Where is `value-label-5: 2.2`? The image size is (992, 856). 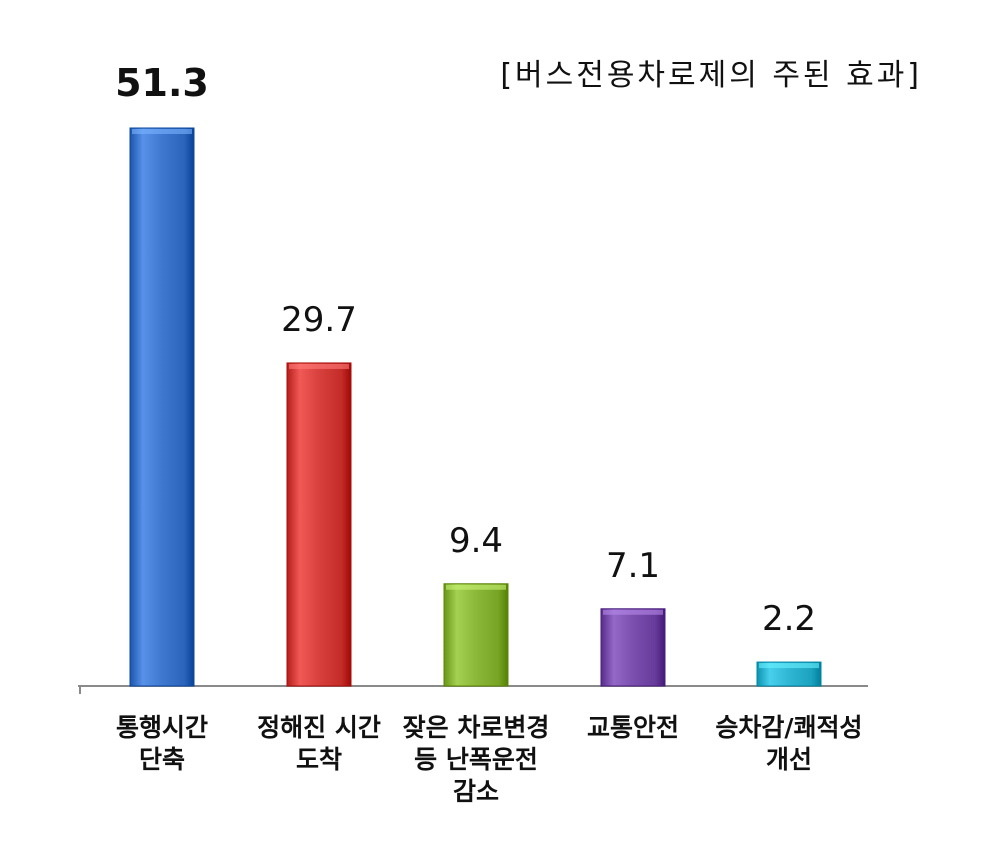
value-label-5: 2.2 is located at coordinates (789, 619).